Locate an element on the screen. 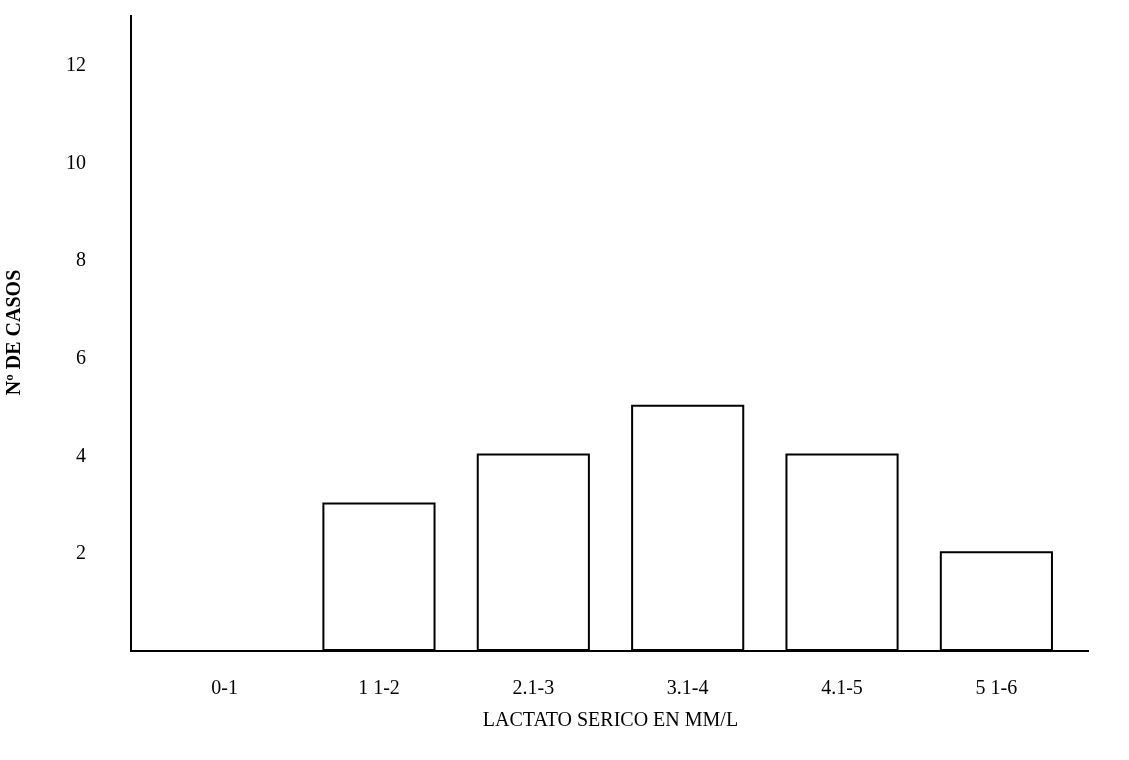 This screenshot has width=1129, height=760. y-tick-label: 4 is located at coordinates (81, 454).